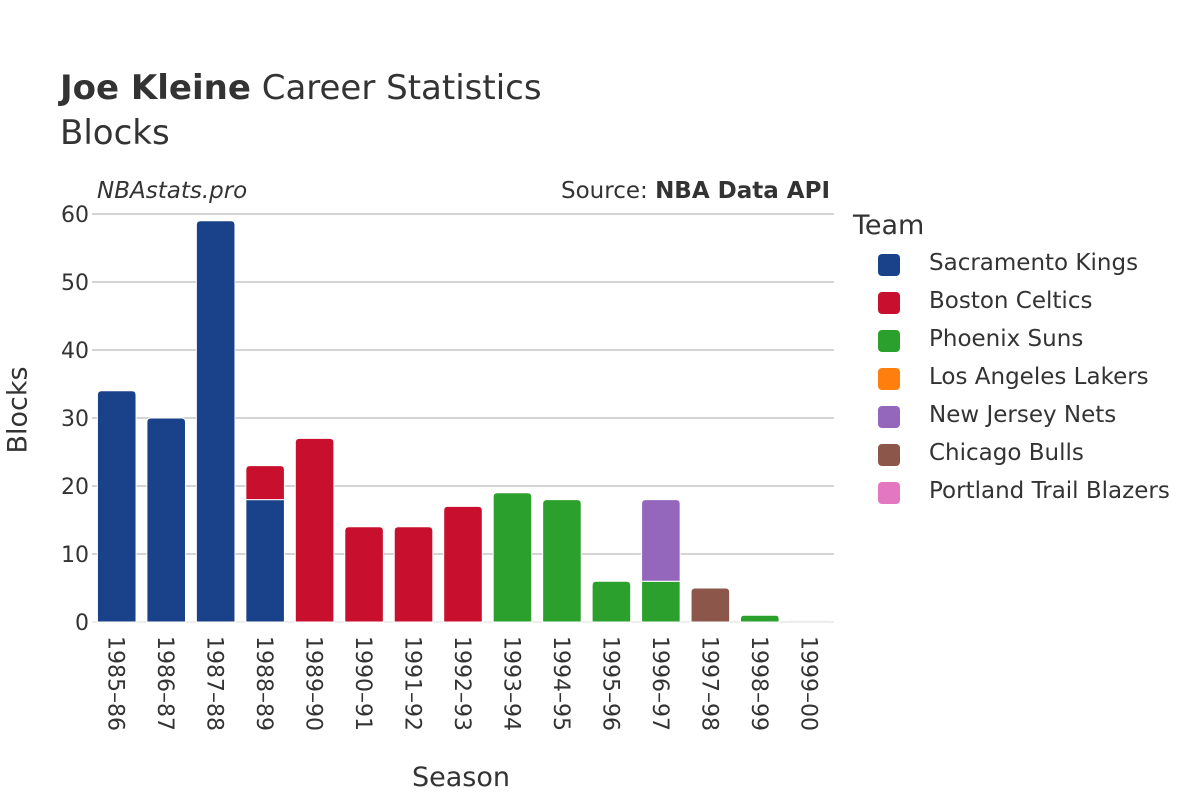 The image size is (1200, 800). Describe the element at coordinates (889, 225) in the screenshot. I see `legend-title: Team` at that location.